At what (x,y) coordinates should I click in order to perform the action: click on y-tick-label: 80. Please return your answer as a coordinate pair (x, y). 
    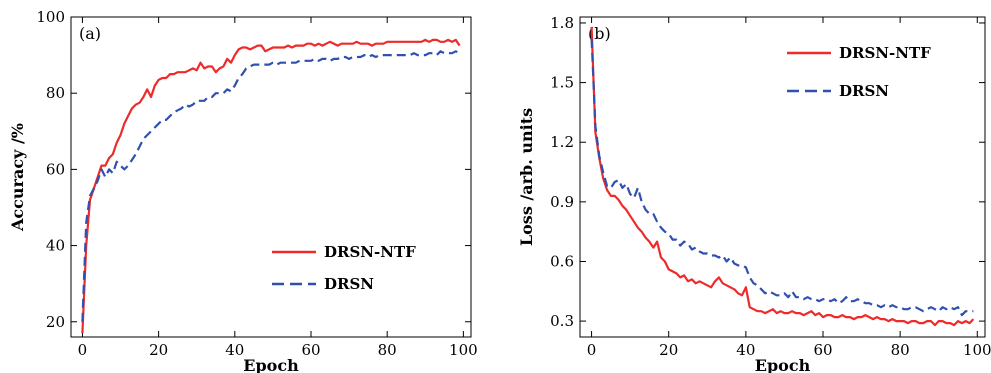
    Looking at the image, I should click on (55, 93).